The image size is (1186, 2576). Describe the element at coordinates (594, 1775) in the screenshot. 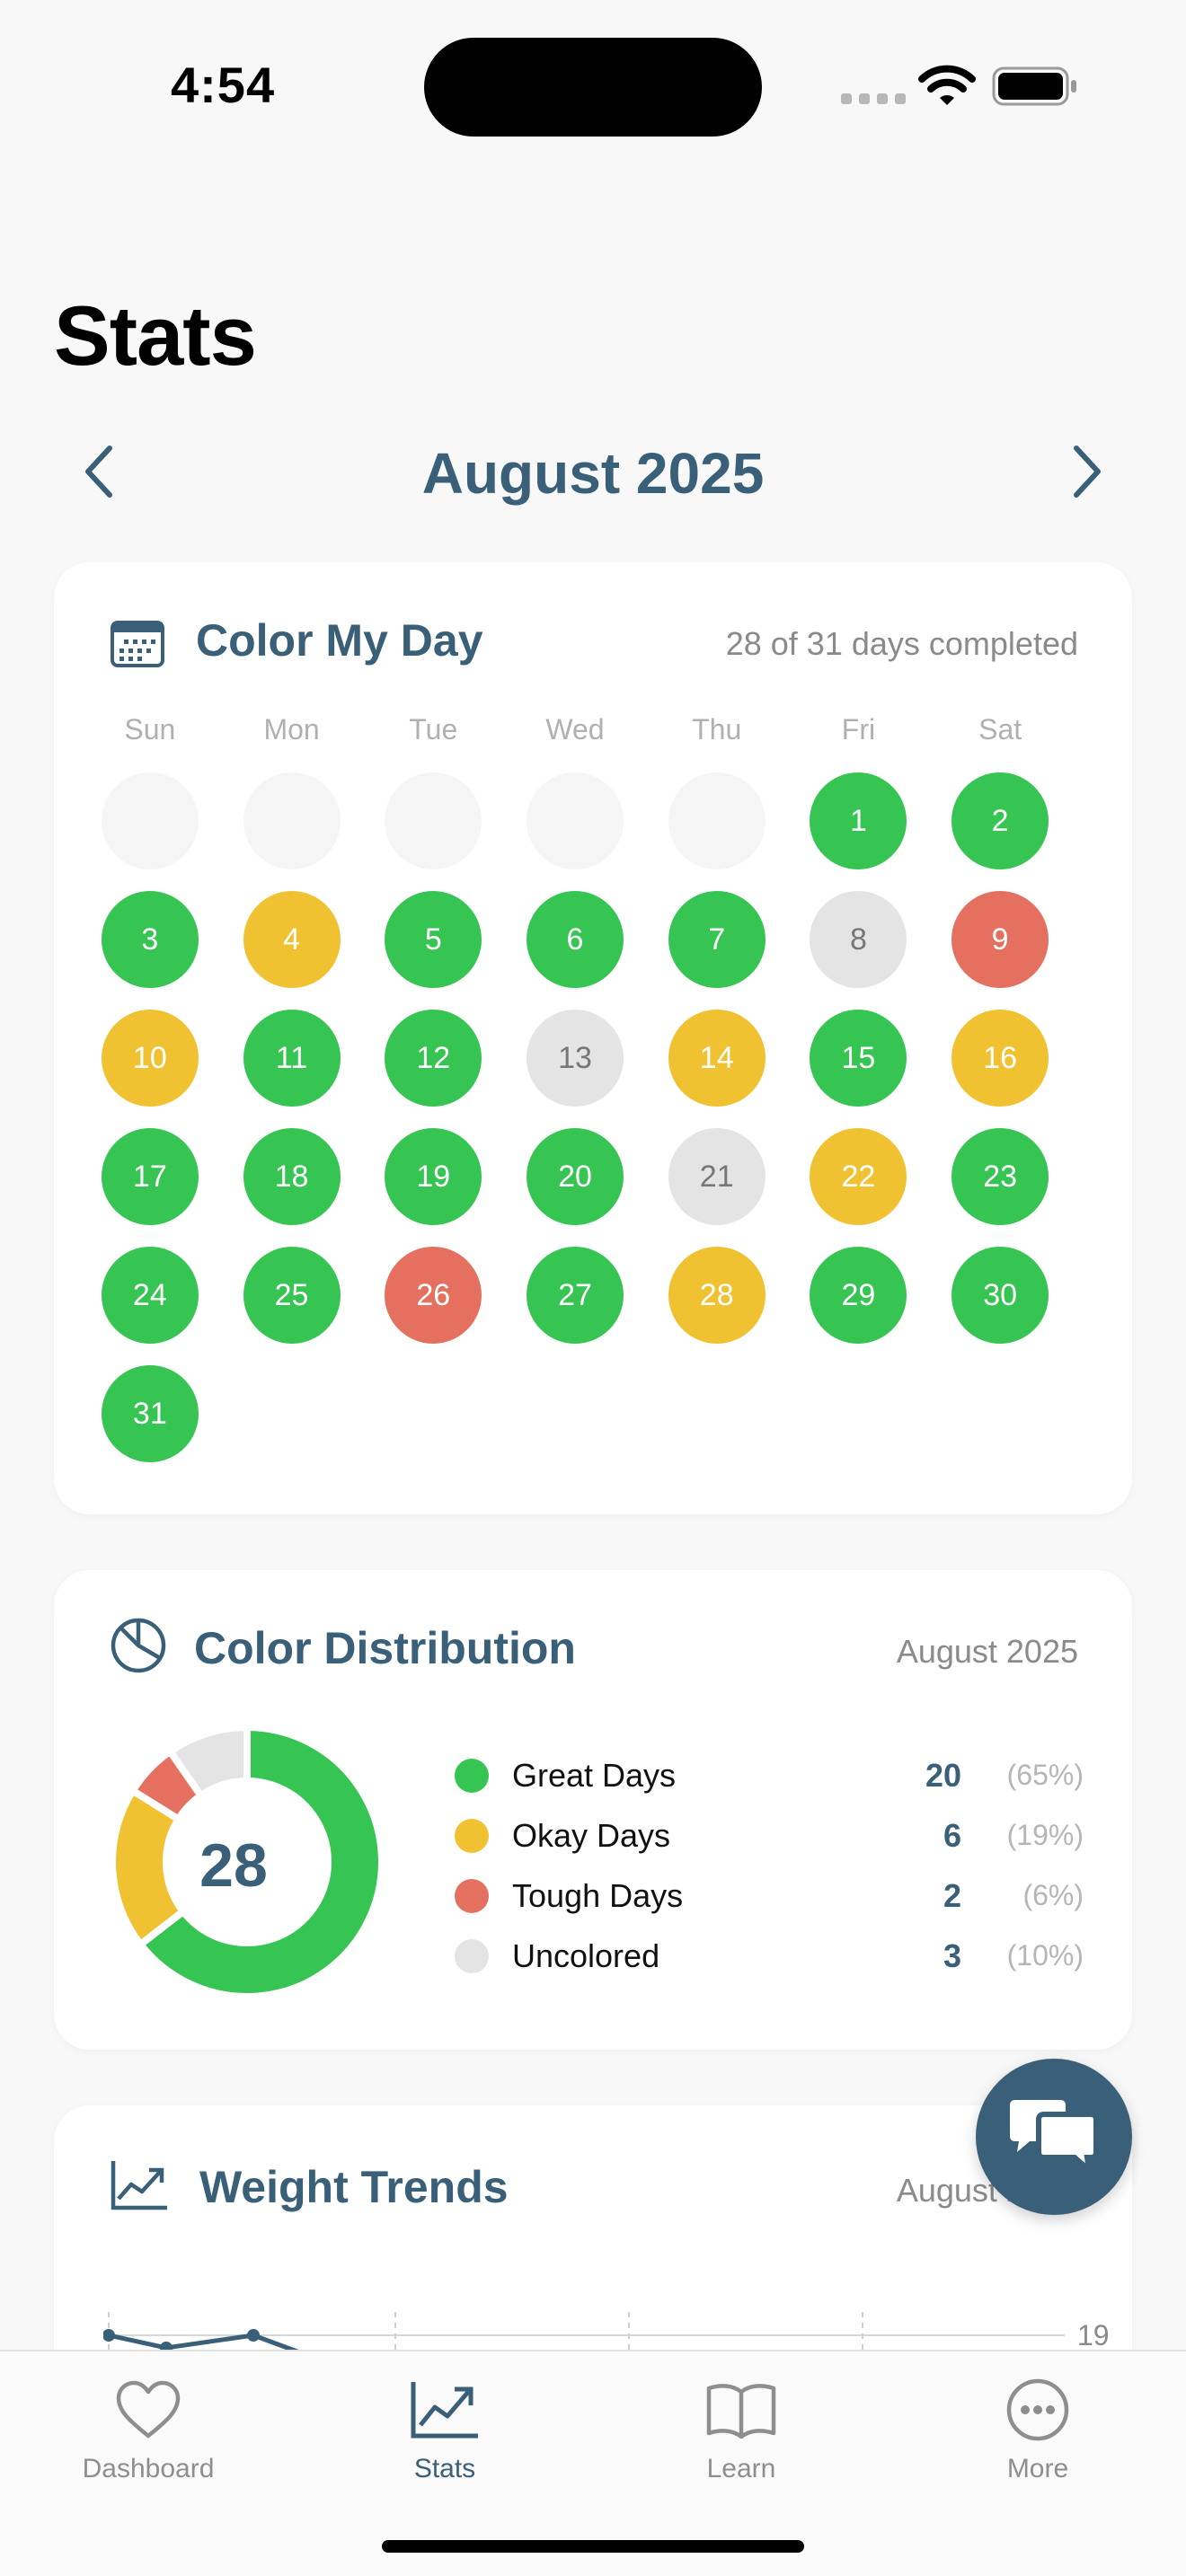

I see `legend-label: Great Days` at that location.